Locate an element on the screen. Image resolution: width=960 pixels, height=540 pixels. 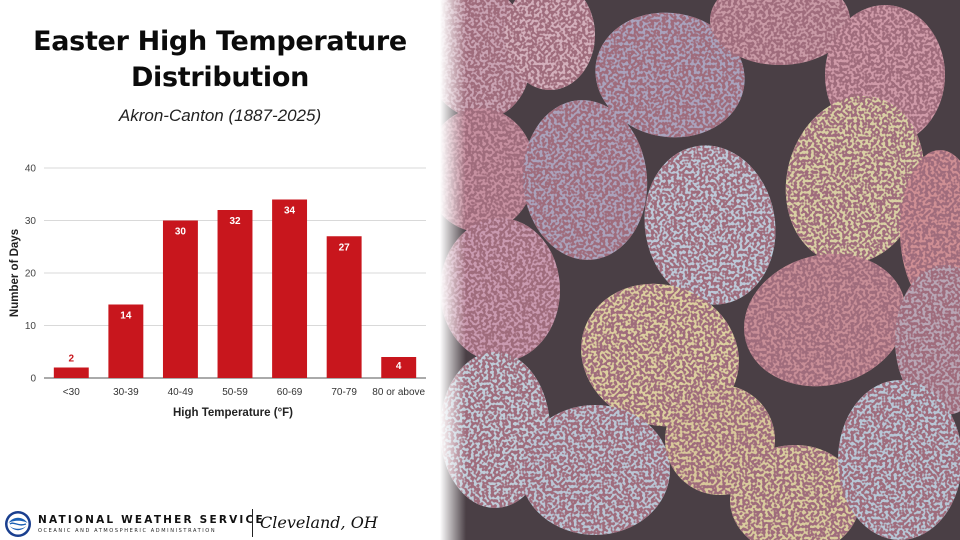
x-tick-label: 30-39 is located at coordinates (126, 392).